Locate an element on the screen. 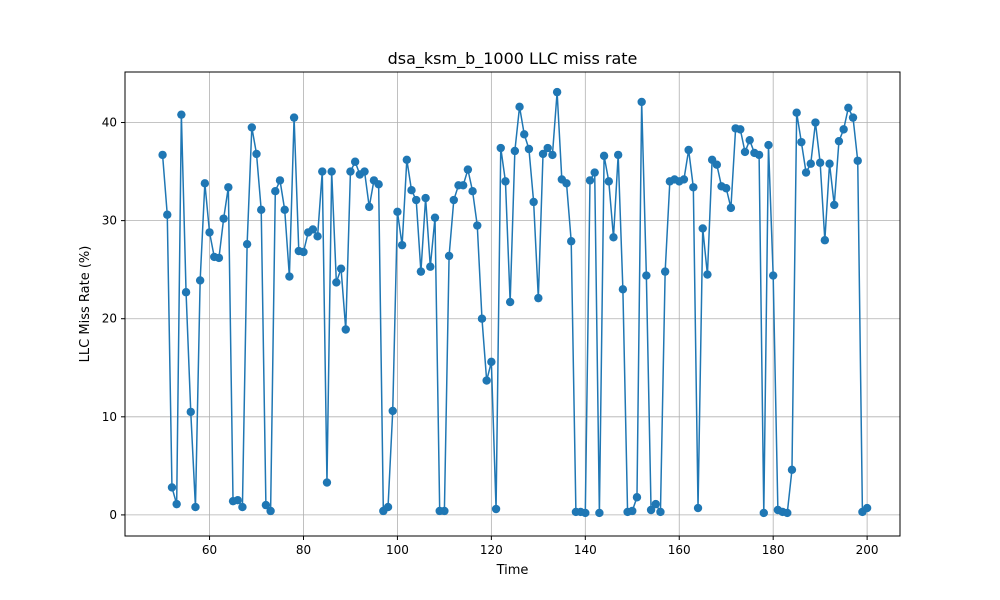 The width and height of the screenshot is (1000, 600). x-tick-label: 100 is located at coordinates (397, 550).